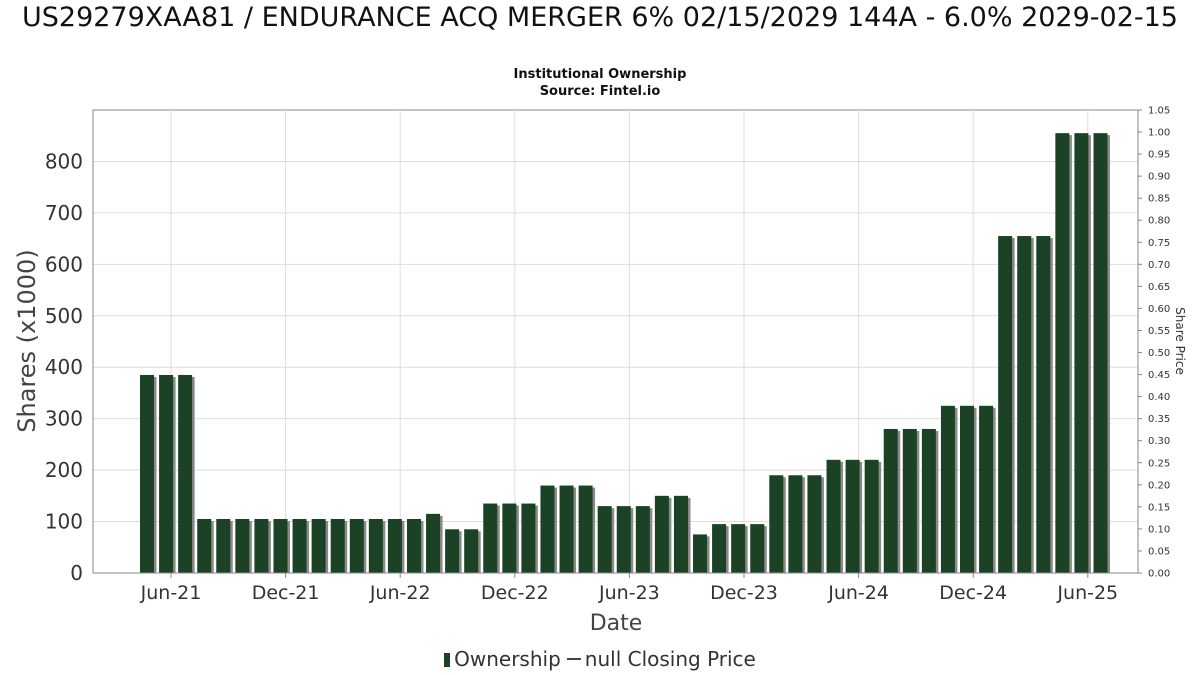 The width and height of the screenshot is (1200, 675). What do you see at coordinates (447, 660) in the screenshot?
I see `legend-ownership-swatch` at bounding box center [447, 660].